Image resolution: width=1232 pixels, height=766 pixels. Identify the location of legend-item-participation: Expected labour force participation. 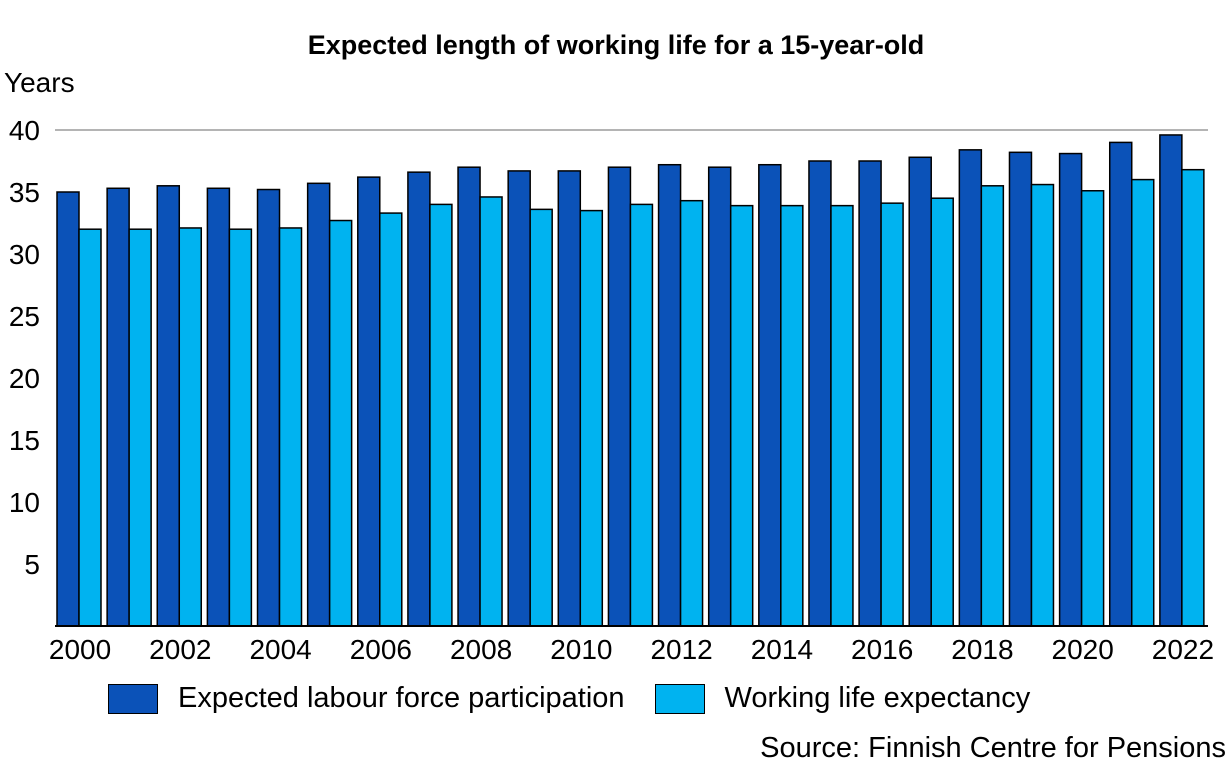
(366, 698).